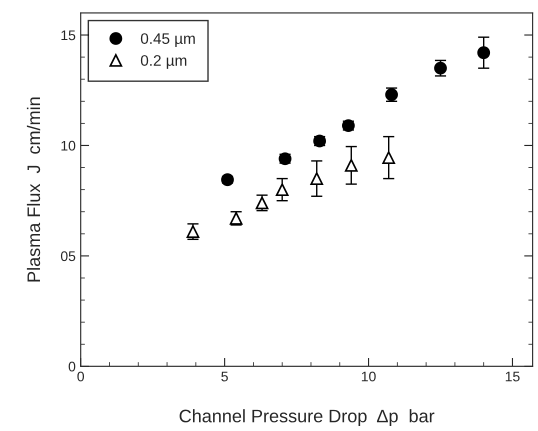  I want to click on x-tick-label: 10, so click(369, 377).